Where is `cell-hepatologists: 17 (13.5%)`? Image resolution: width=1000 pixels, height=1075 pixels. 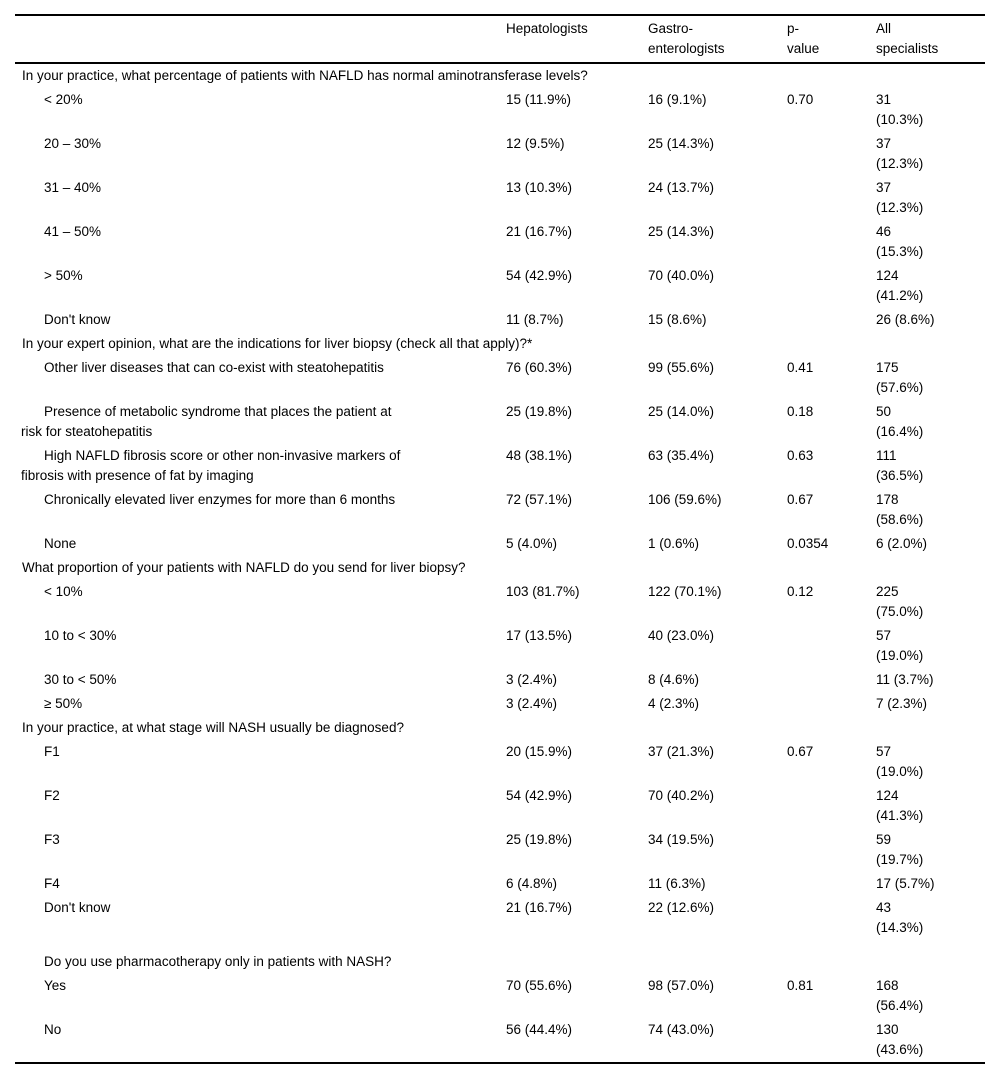
cell-hepatologists: 17 (13.5%) is located at coordinates (539, 635).